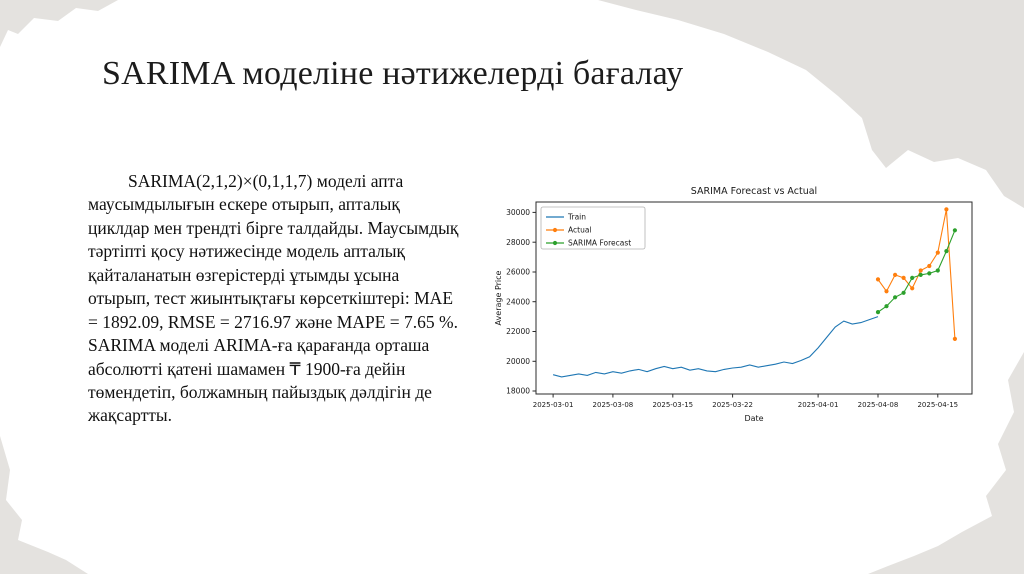  I want to click on y-tick-label: 24000, so click(518, 301).